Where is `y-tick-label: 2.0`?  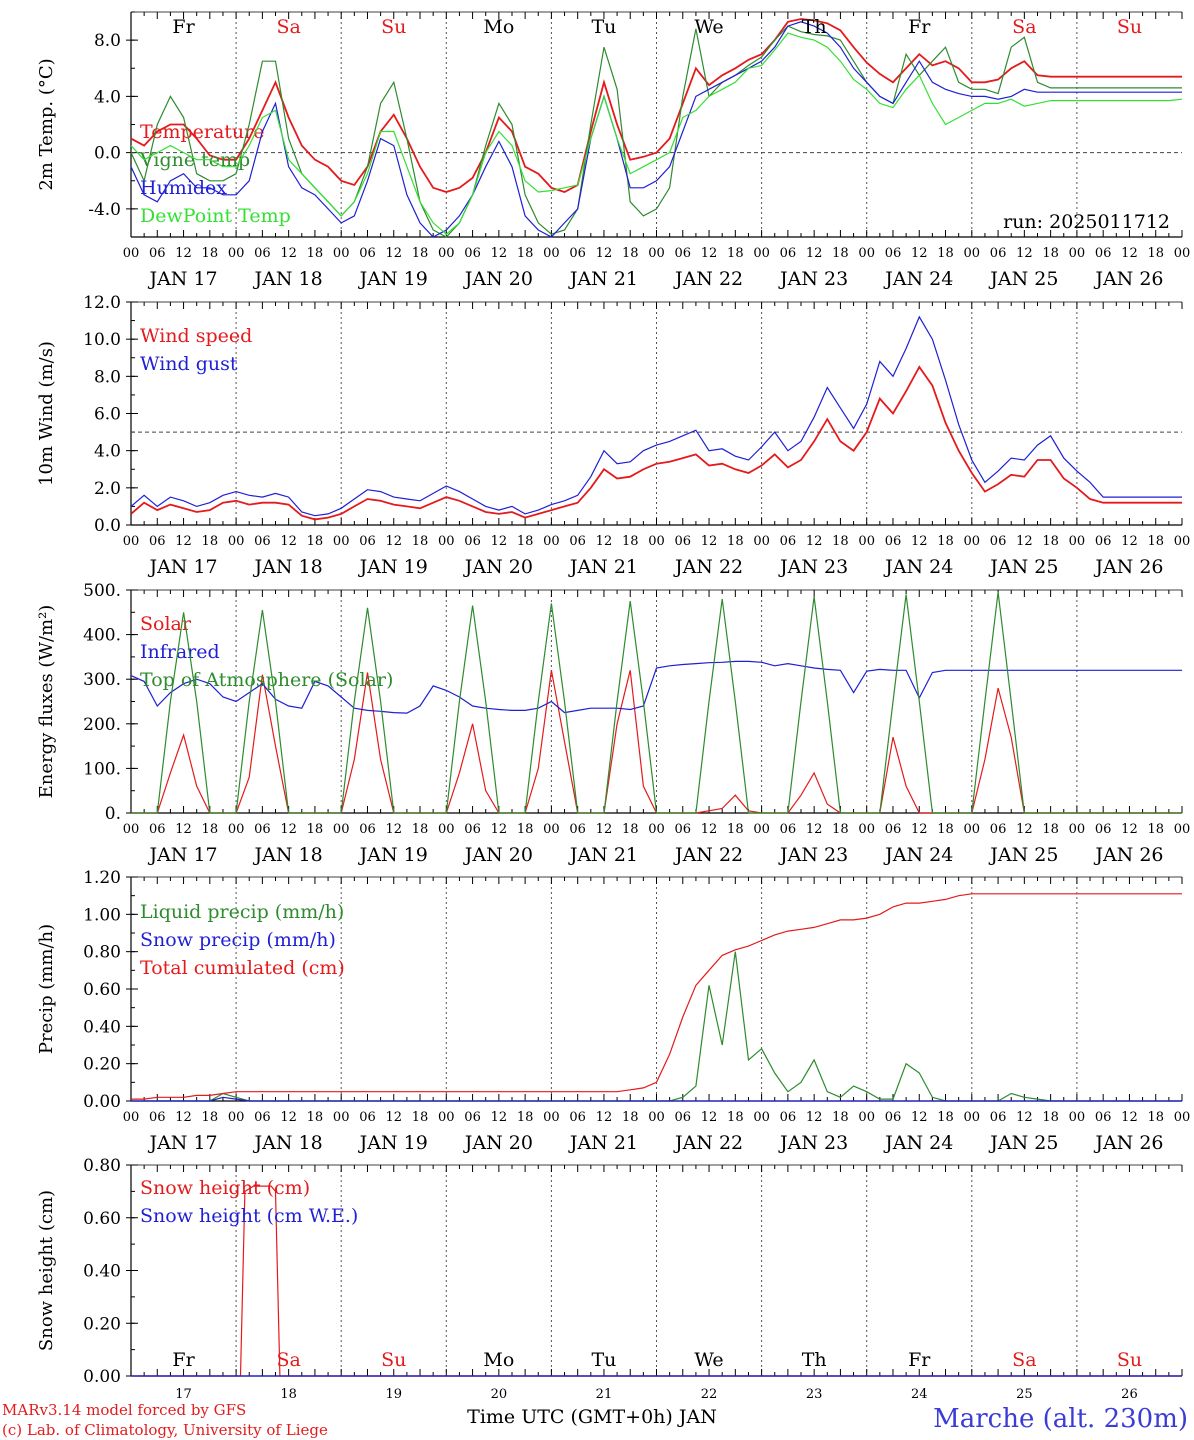 y-tick-label: 2.0 is located at coordinates (107, 489).